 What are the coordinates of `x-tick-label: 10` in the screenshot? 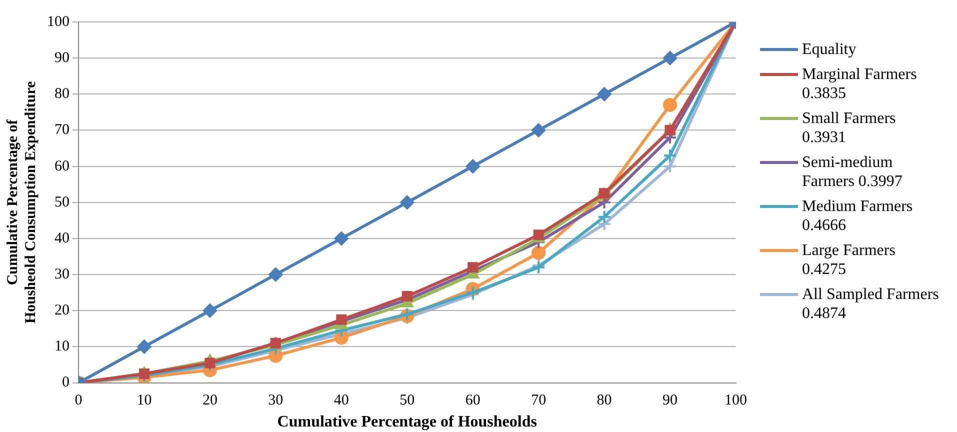 It's located at (144, 400).